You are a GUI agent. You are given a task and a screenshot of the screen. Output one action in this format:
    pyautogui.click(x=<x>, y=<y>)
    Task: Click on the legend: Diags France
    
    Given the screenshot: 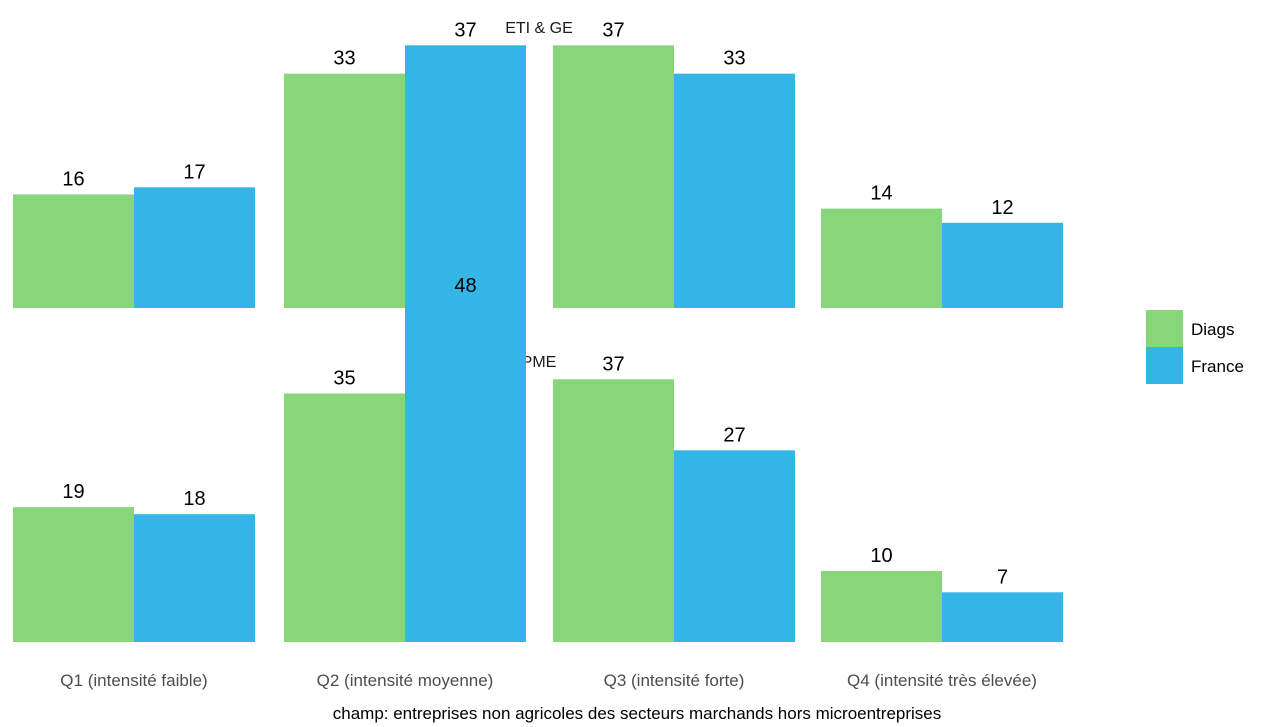 What is the action you would take?
    pyautogui.click(x=1195, y=347)
    